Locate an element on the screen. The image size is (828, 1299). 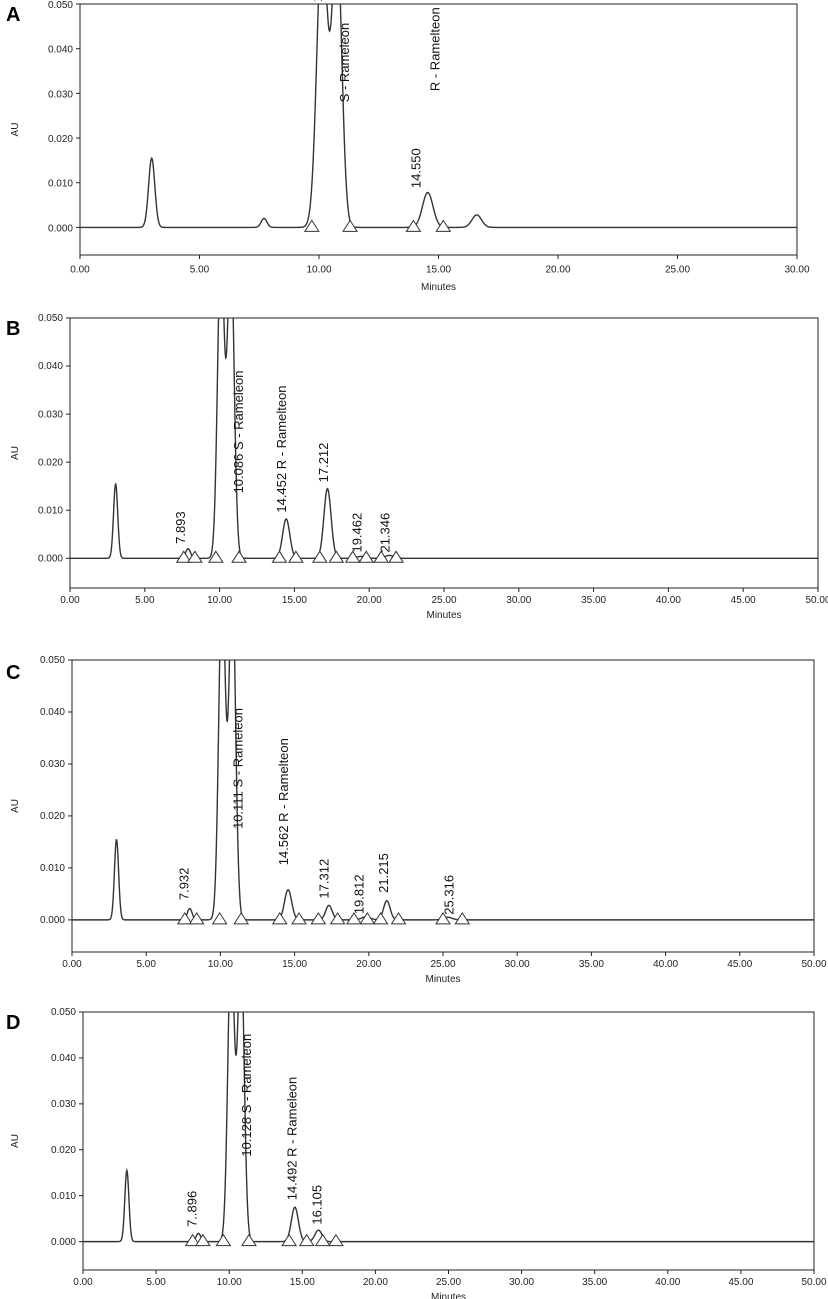
peak-label: S - Rameleon is located at coordinates (344, 62).